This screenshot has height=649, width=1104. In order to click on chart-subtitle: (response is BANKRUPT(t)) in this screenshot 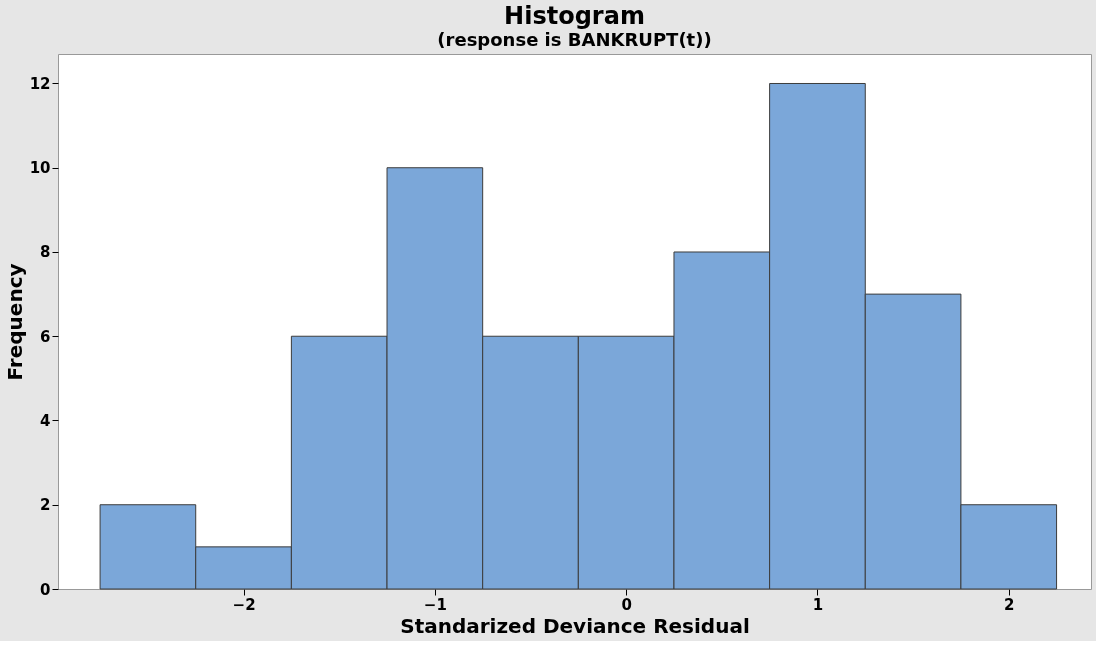, I will do `click(574, 39)`.